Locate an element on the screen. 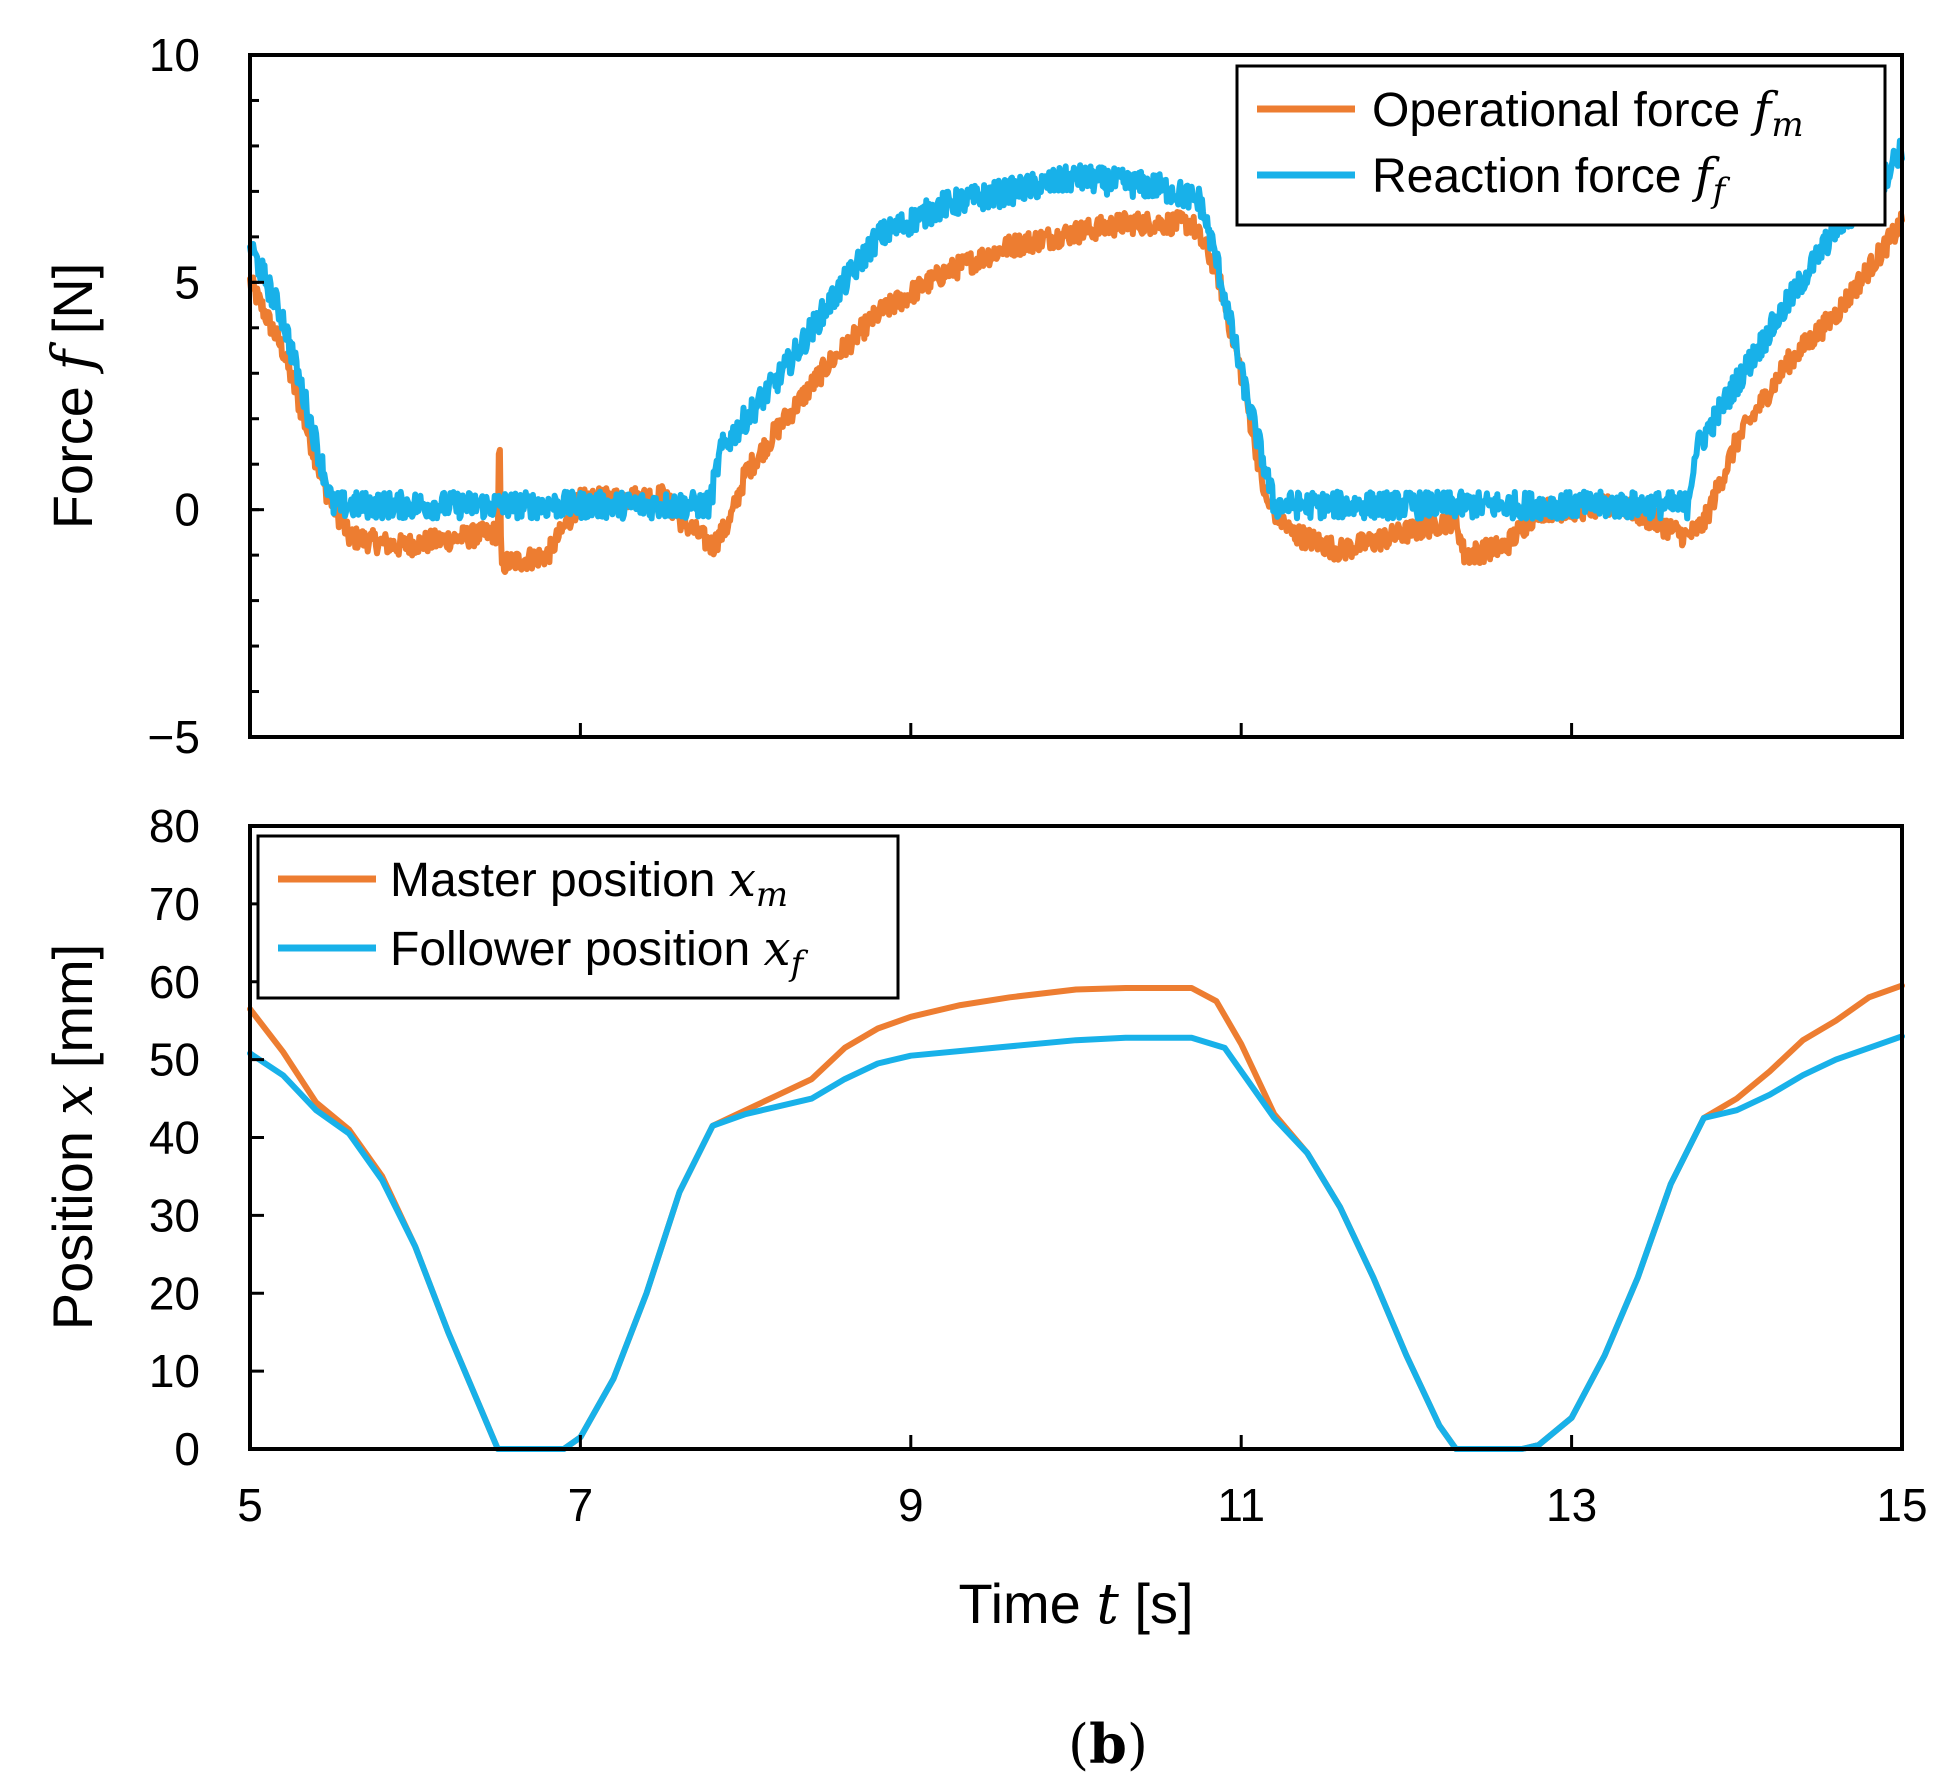 The width and height of the screenshot is (1954, 1792). y-tick-label: 30 is located at coordinates (174, 1215).